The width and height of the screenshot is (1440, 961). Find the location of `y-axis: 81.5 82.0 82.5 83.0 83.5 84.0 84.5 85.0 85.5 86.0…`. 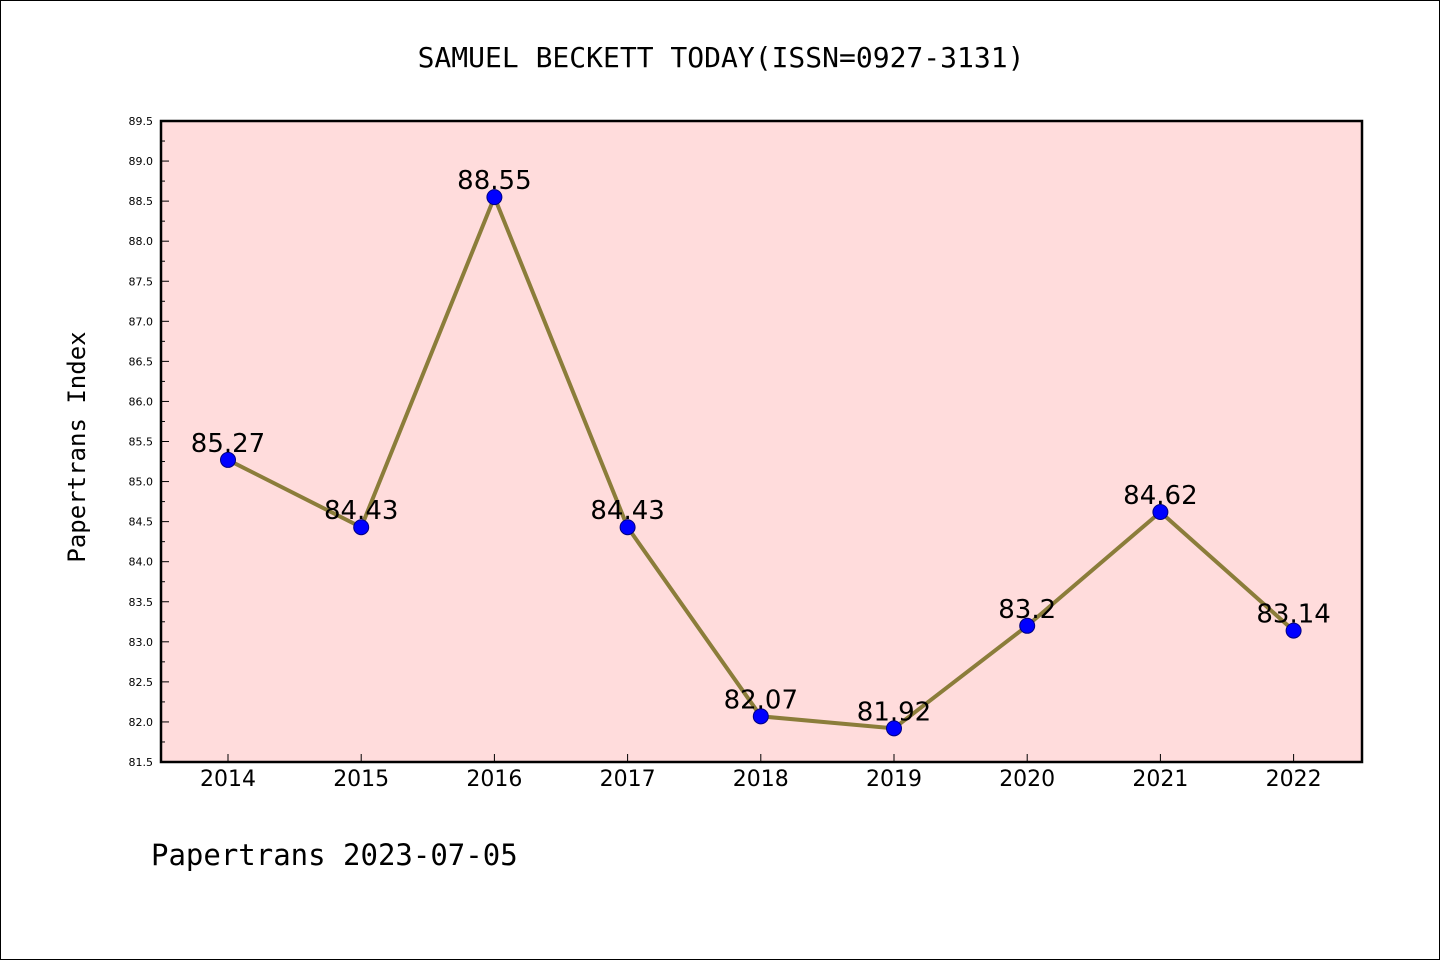

y-axis: 81.5 82.0 82.5 83.0 83.5 84.0 84.5 85.0 85.5 86.0… is located at coordinates (149, 442).